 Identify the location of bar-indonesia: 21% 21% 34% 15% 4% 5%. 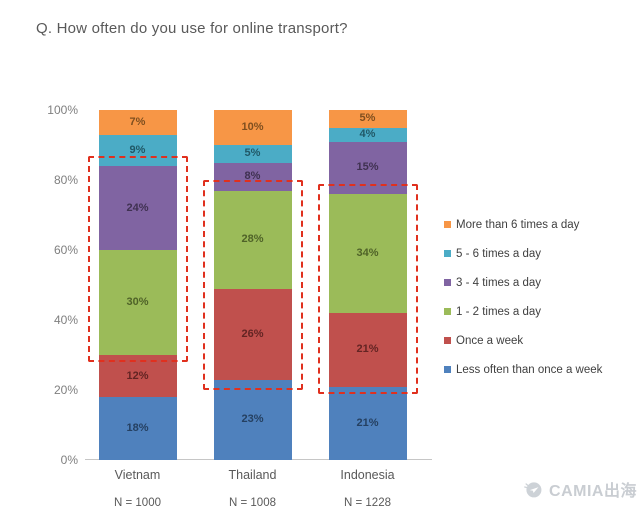
(367, 285).